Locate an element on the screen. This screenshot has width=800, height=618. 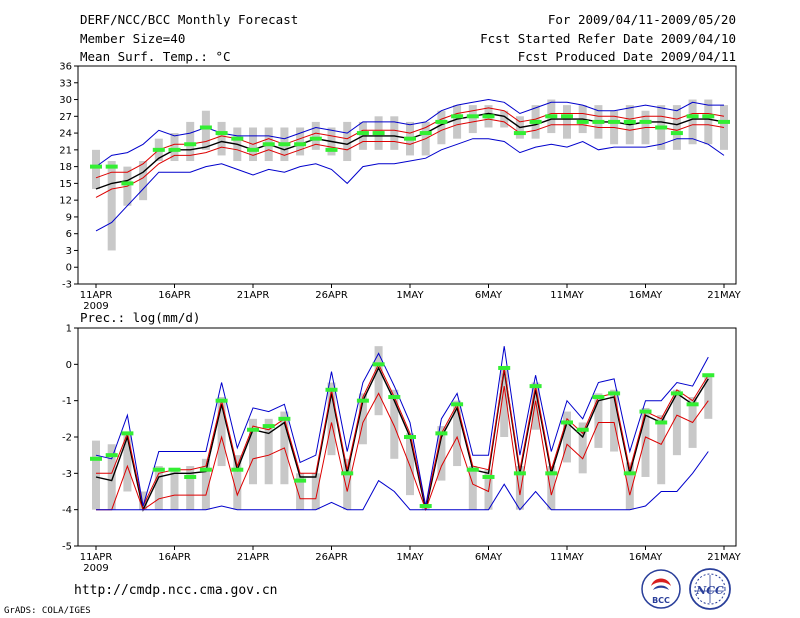
temp-ytick-label: 21 is located at coordinates (65, 150).